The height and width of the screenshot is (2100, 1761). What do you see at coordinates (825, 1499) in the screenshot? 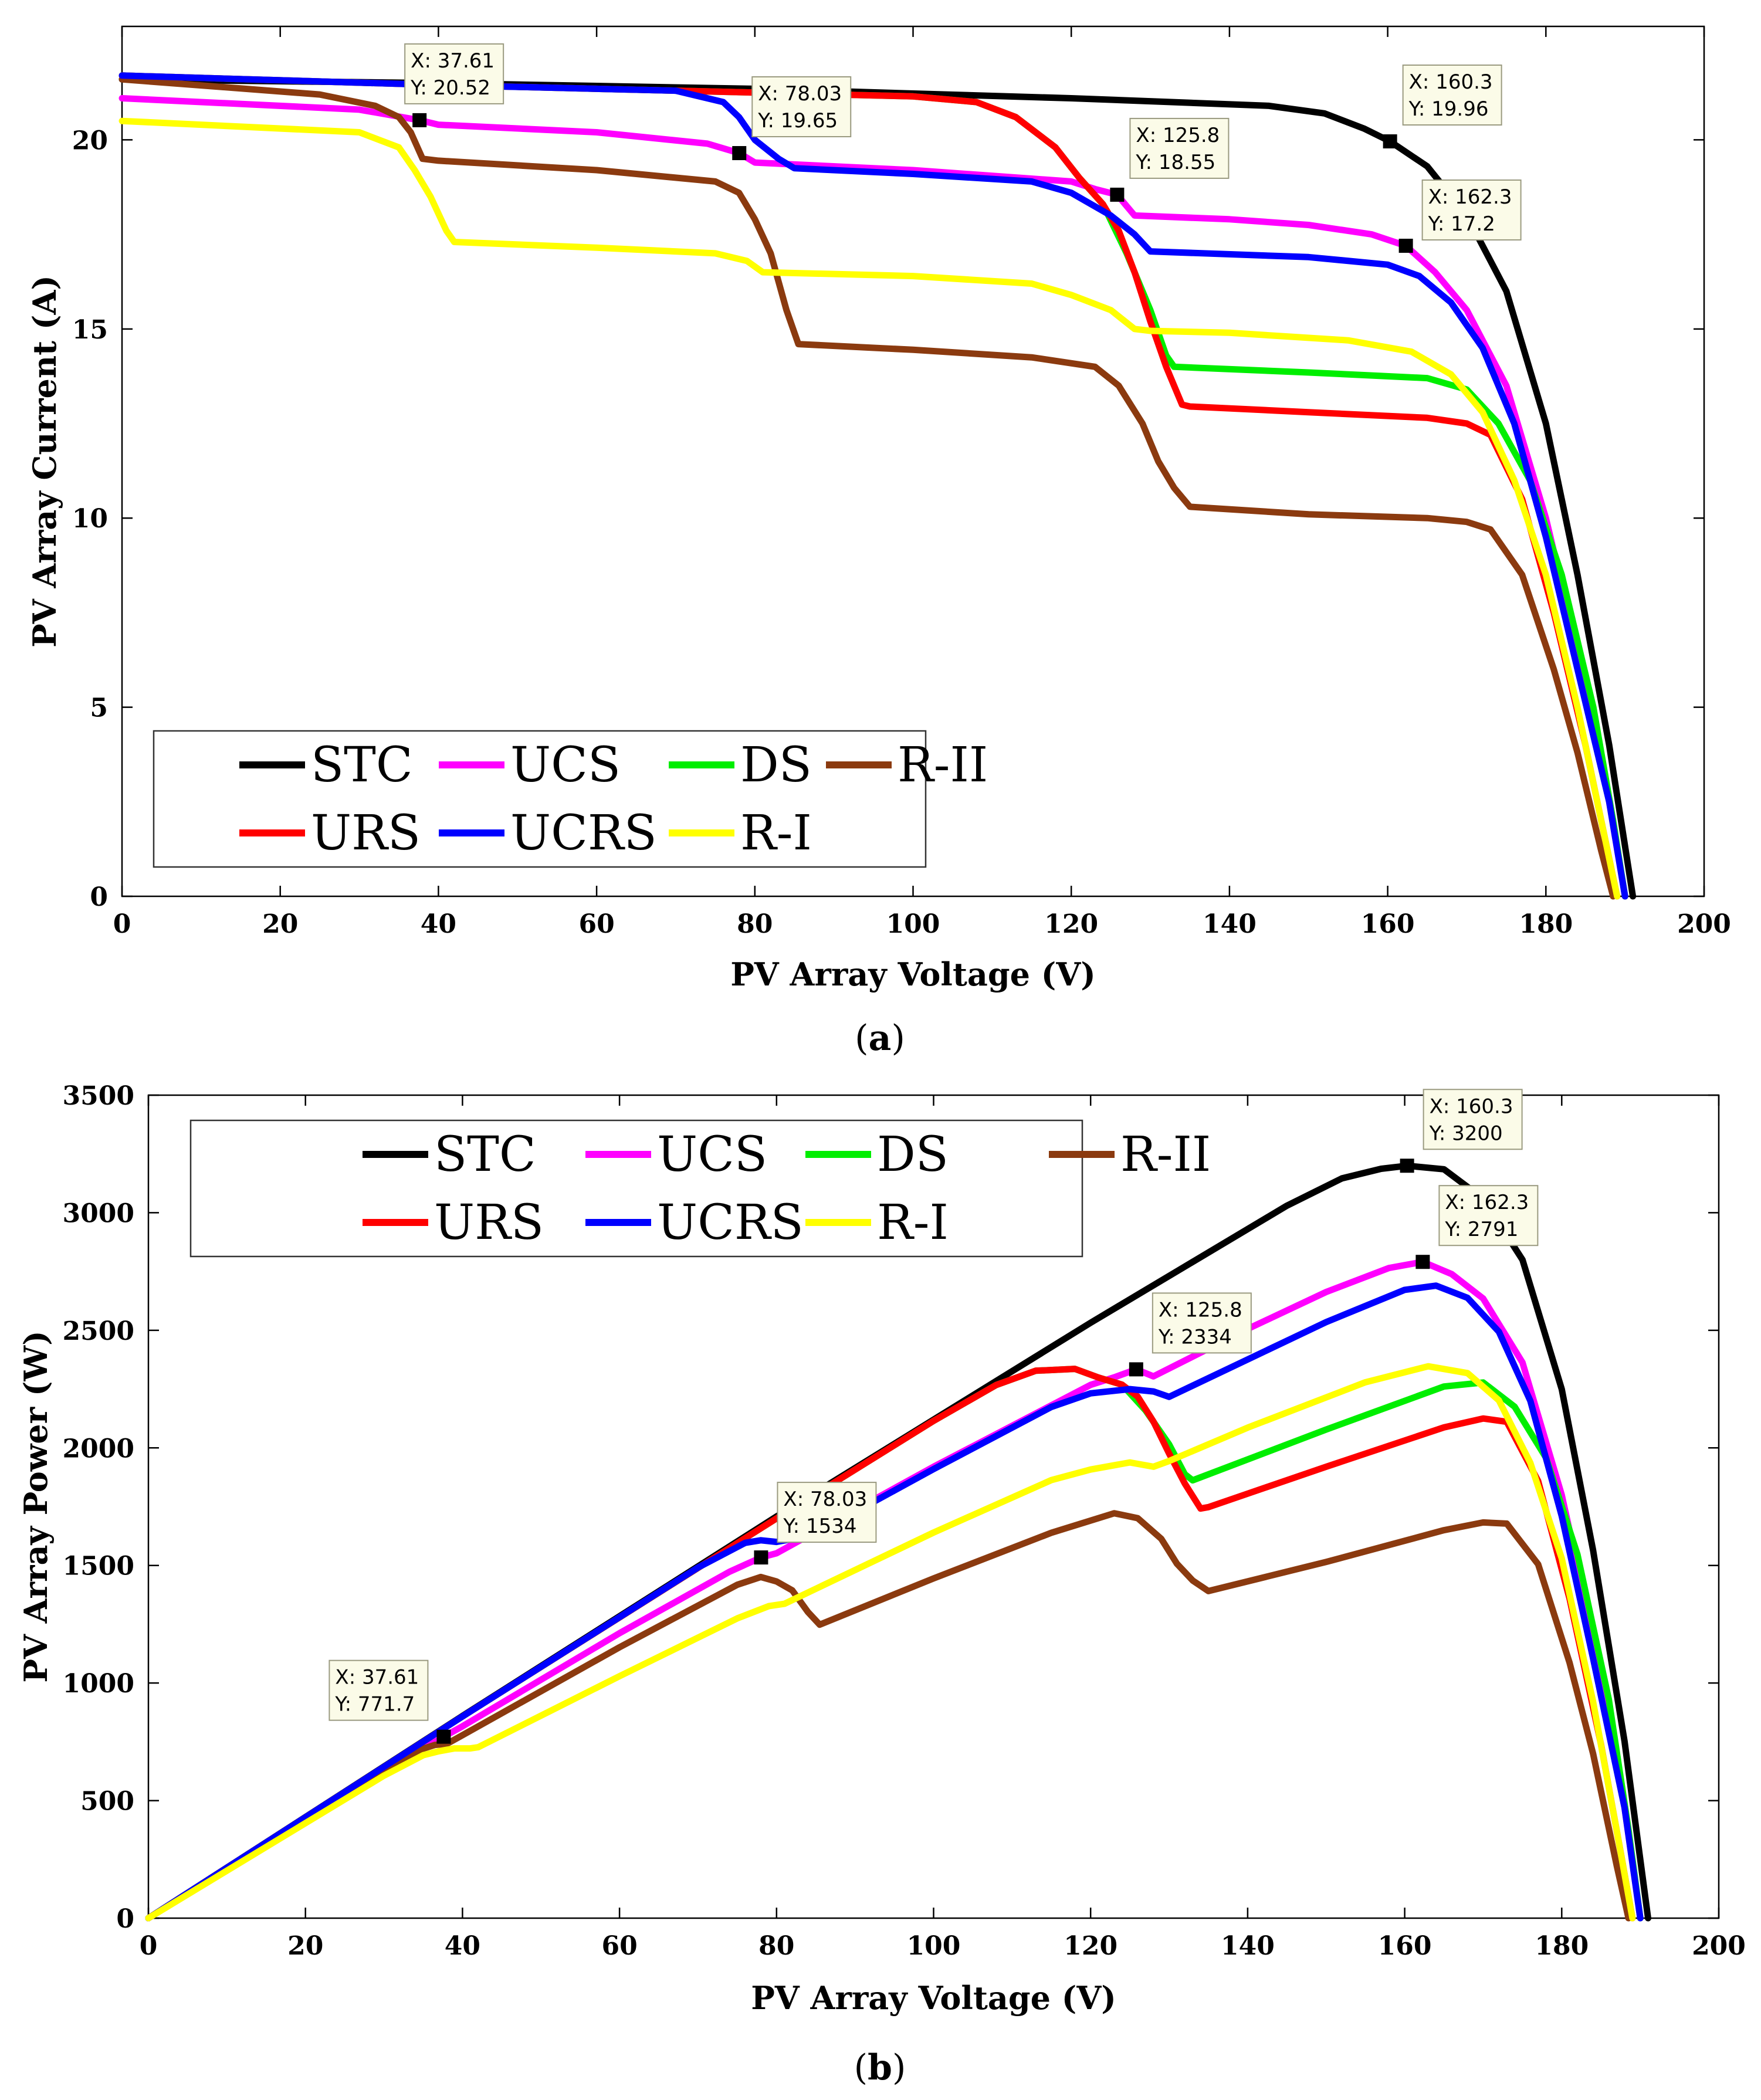
I see `panel-b-datatip-x: X: 78.03` at bounding box center [825, 1499].